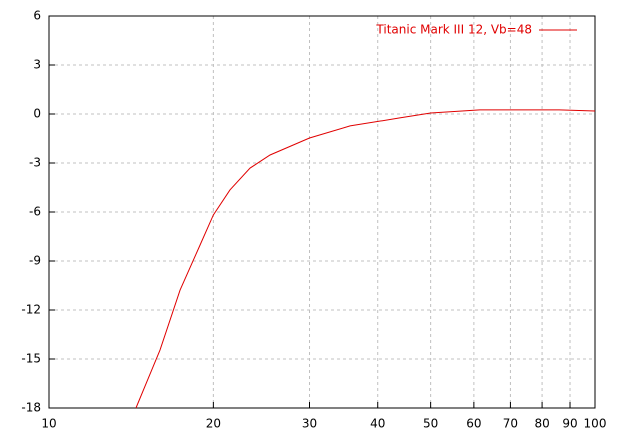  Describe the element at coordinates (35, 261) in the screenshot. I see `y-tick-label: -9` at that location.